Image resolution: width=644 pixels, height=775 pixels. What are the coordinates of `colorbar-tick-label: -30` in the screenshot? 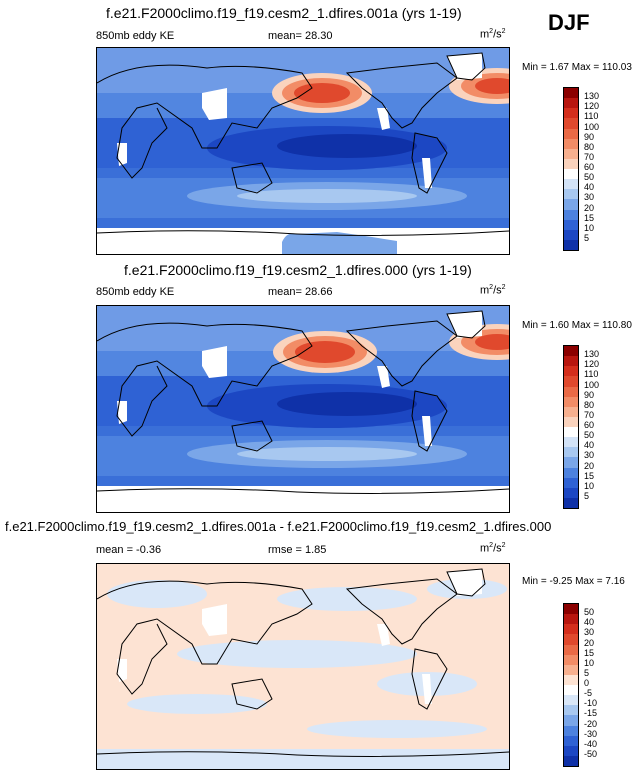 It's located at (591, 733).